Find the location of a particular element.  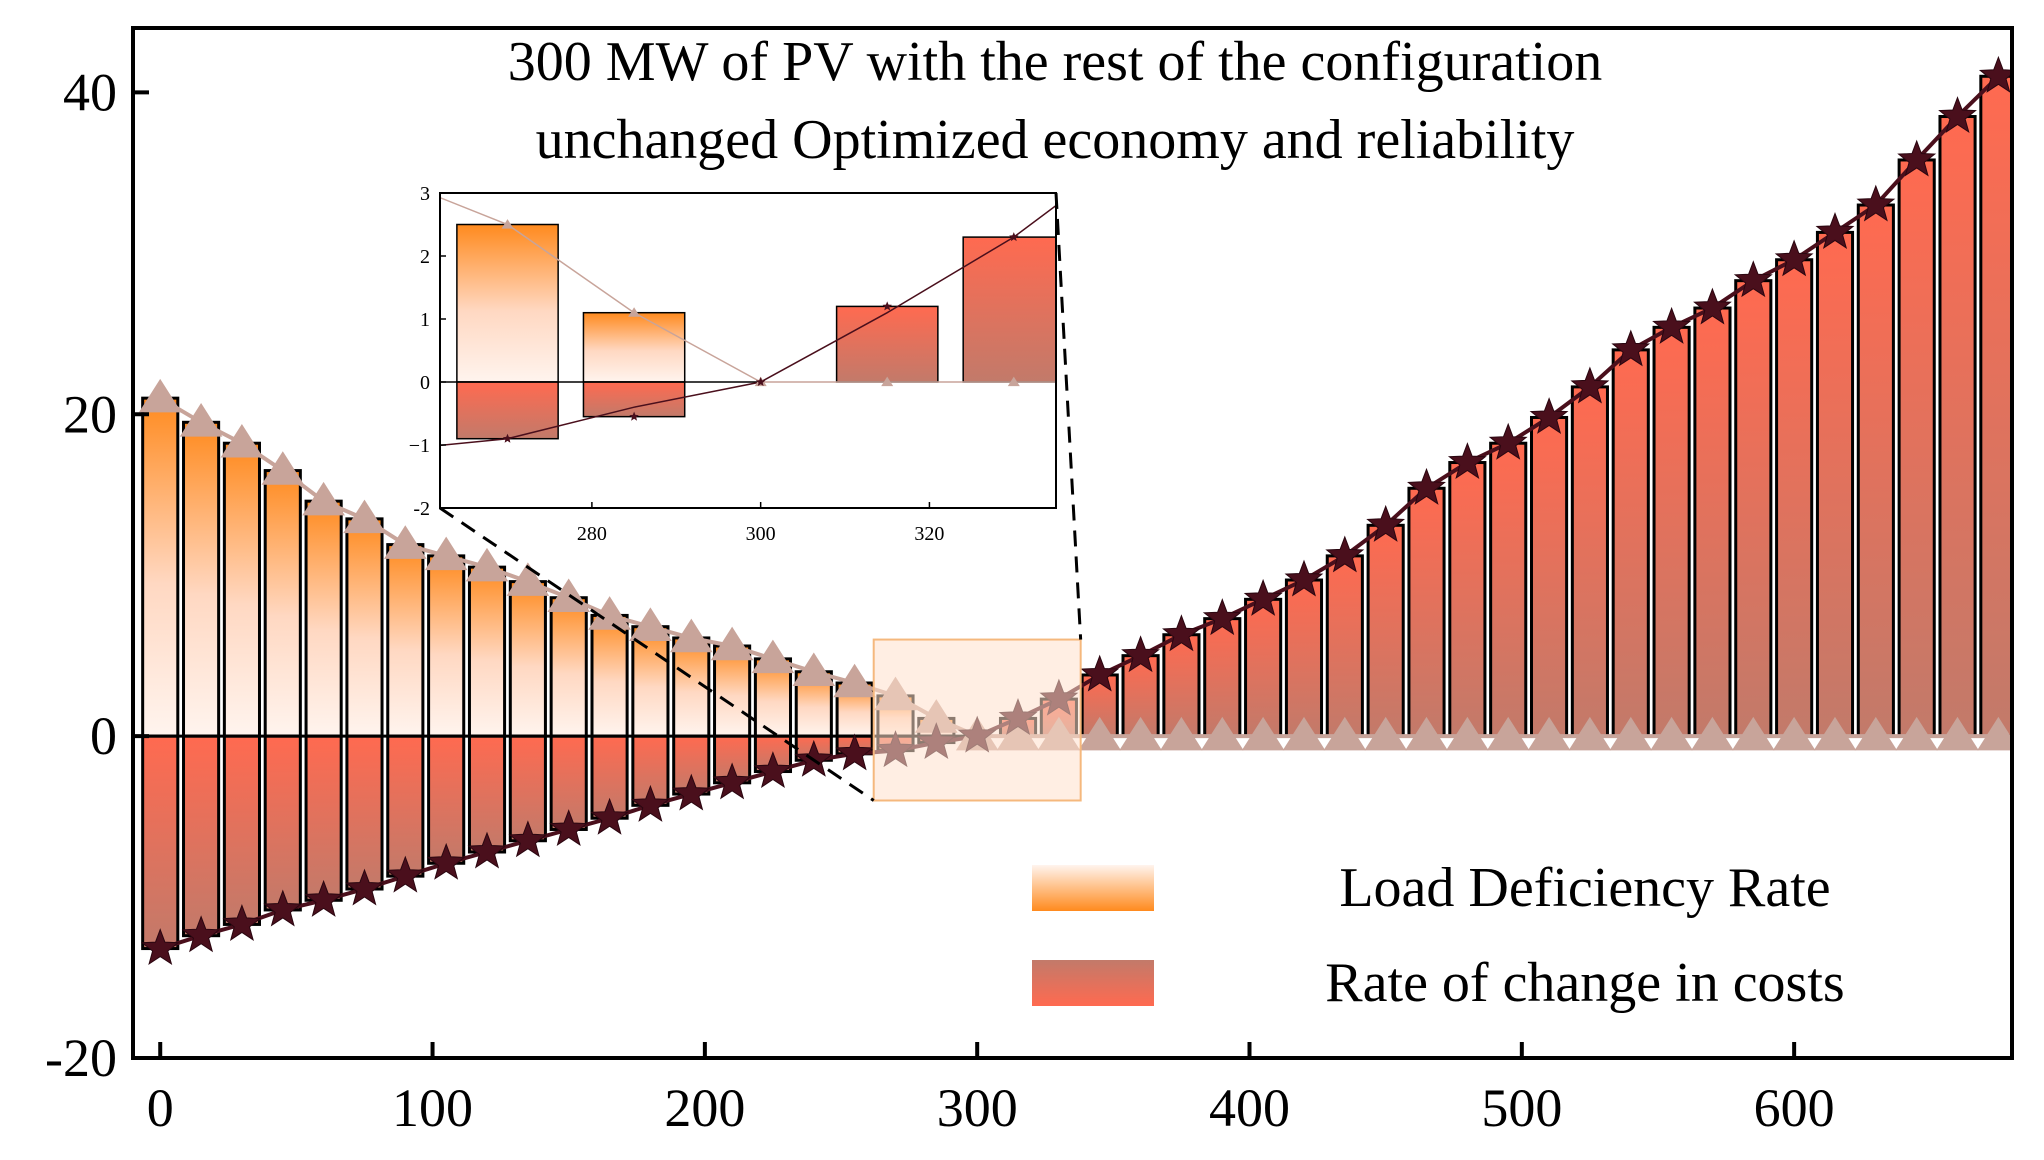

zoom-connector-left is located at coordinates (657, 654).